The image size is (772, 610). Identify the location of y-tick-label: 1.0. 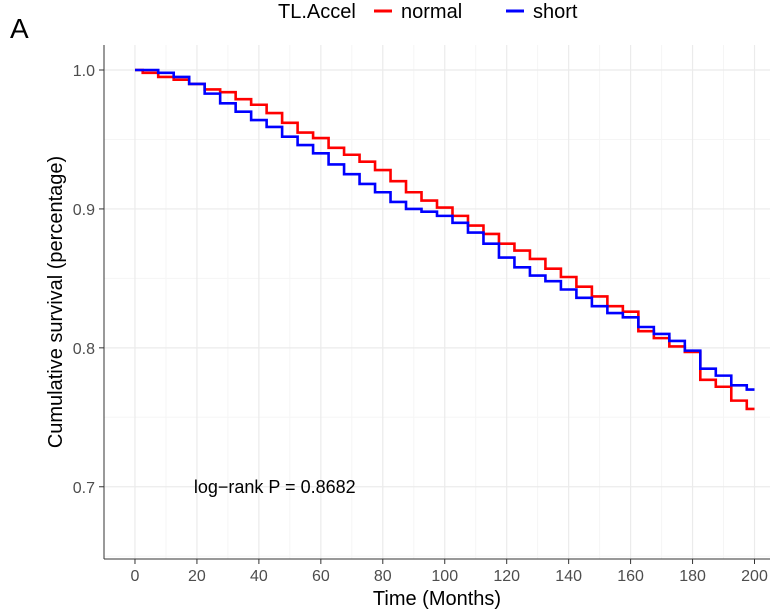
(84, 71).